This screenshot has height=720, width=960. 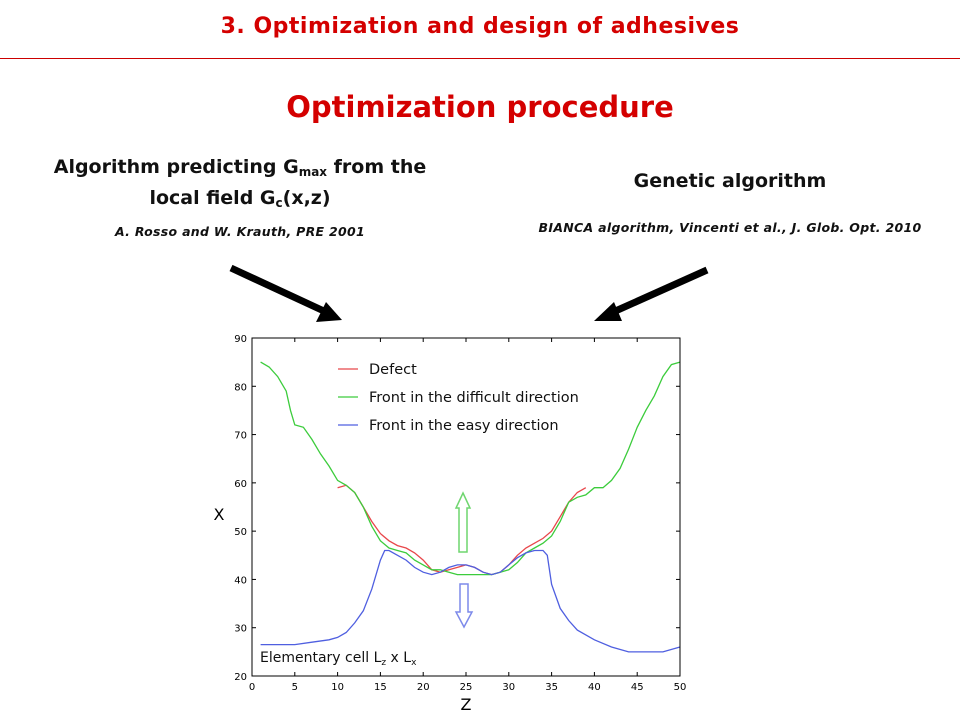 I want to click on left-title-part1: Algorithm predicting G, so click(x=176, y=167).